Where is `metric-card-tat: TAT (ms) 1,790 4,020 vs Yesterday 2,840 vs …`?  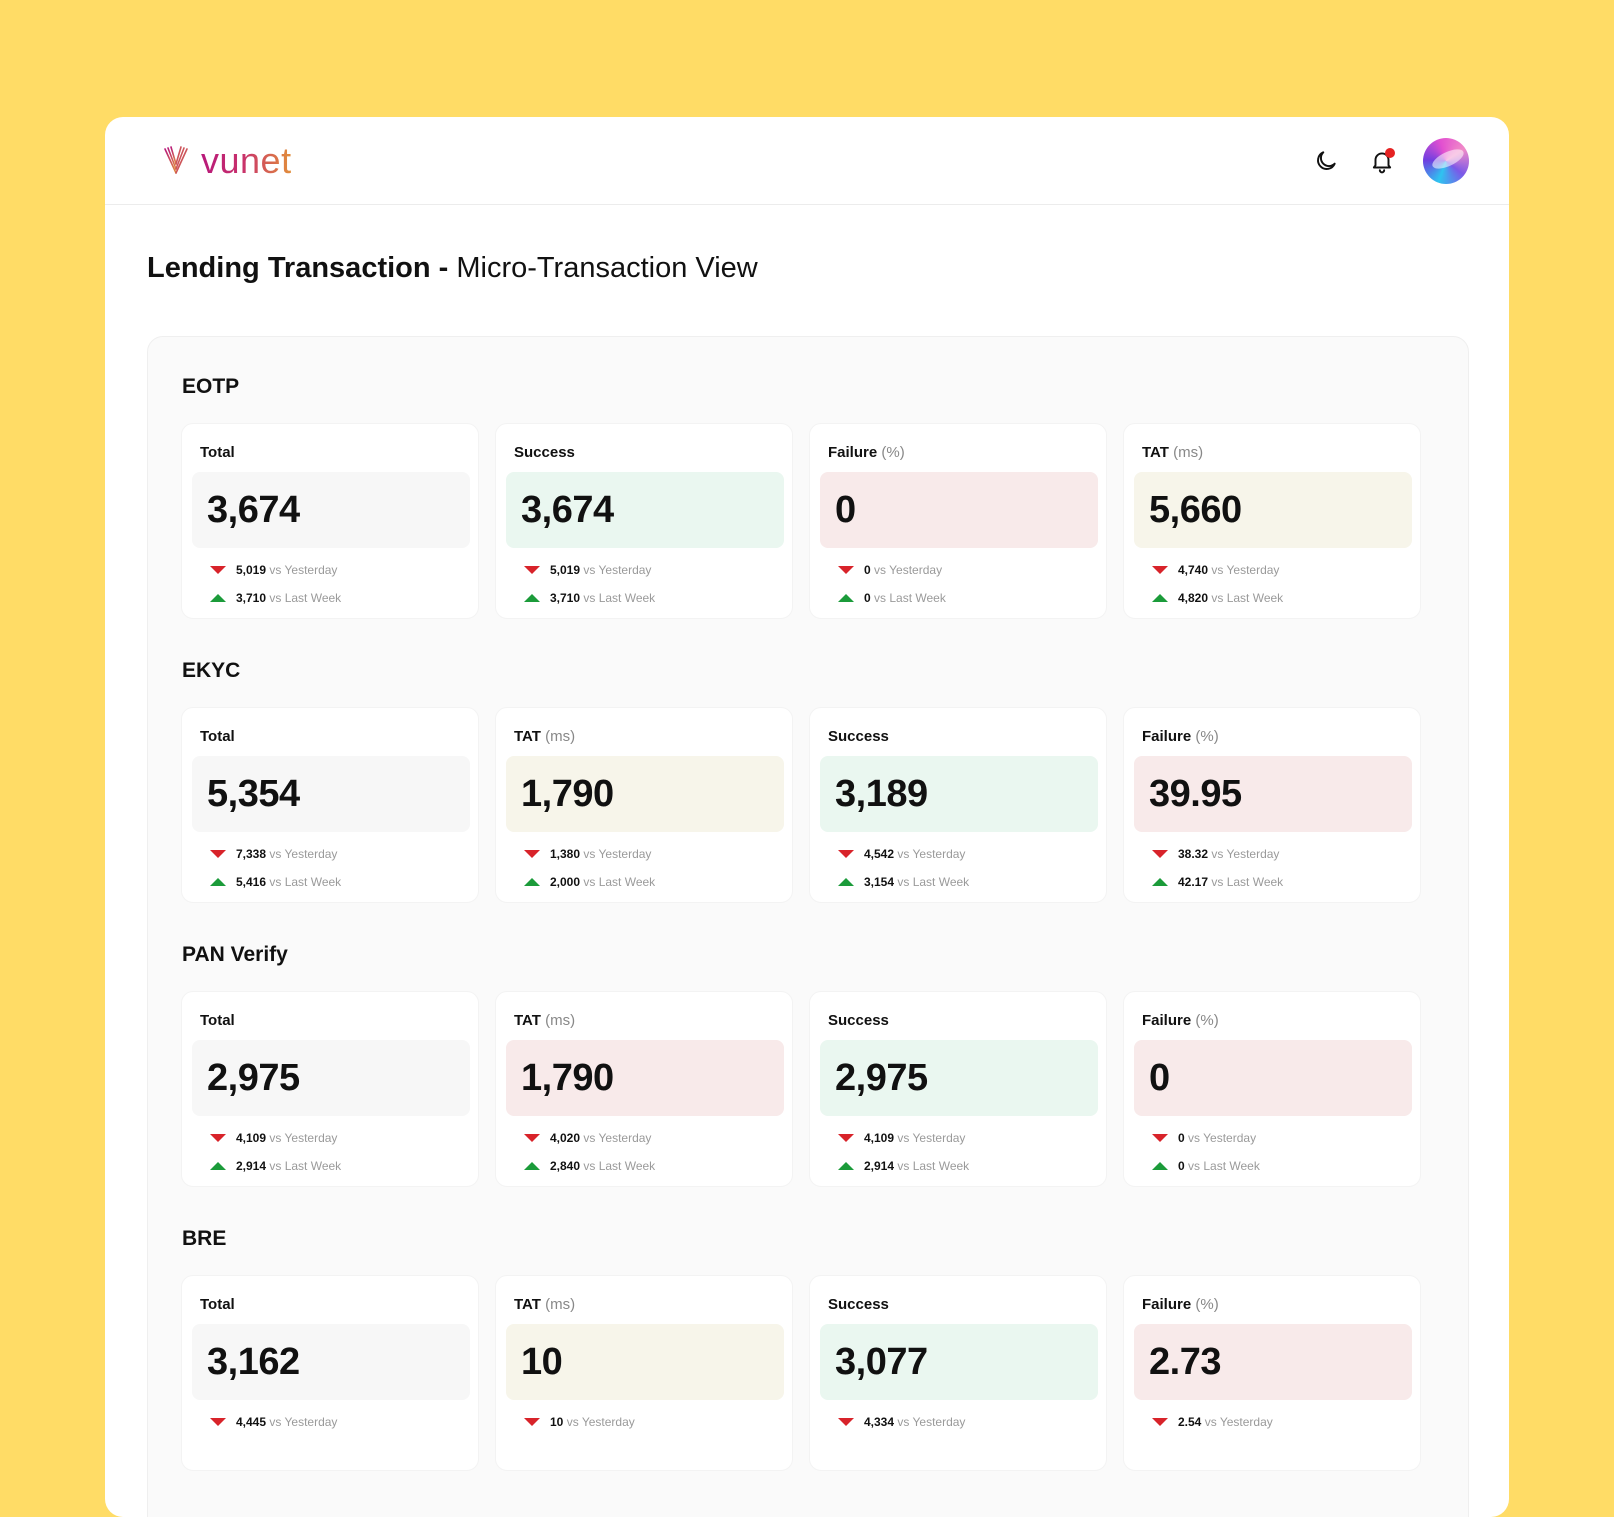 metric-card-tat: TAT (ms) 1,790 4,020 vs Yesterday 2,840 vs … is located at coordinates (644, 1089).